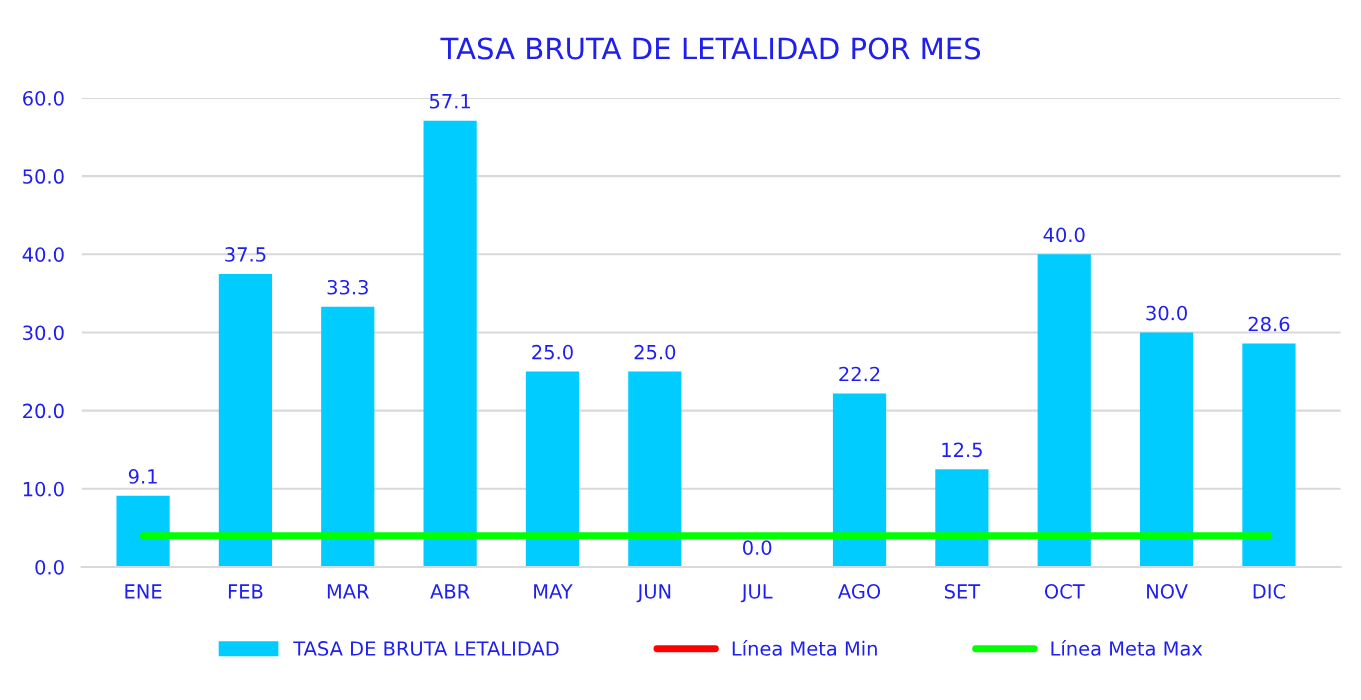 This screenshot has width=1361, height=700. I want to click on legend-label: TASA DE BRUTA LETALIDAD, so click(426, 648).